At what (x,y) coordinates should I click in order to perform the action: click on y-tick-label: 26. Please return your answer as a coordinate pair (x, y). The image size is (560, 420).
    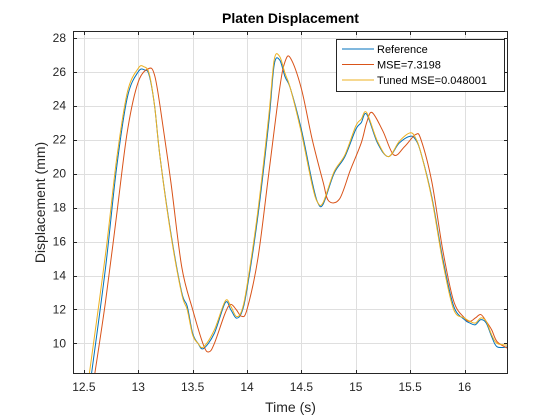
    Looking at the image, I should click on (60, 72).